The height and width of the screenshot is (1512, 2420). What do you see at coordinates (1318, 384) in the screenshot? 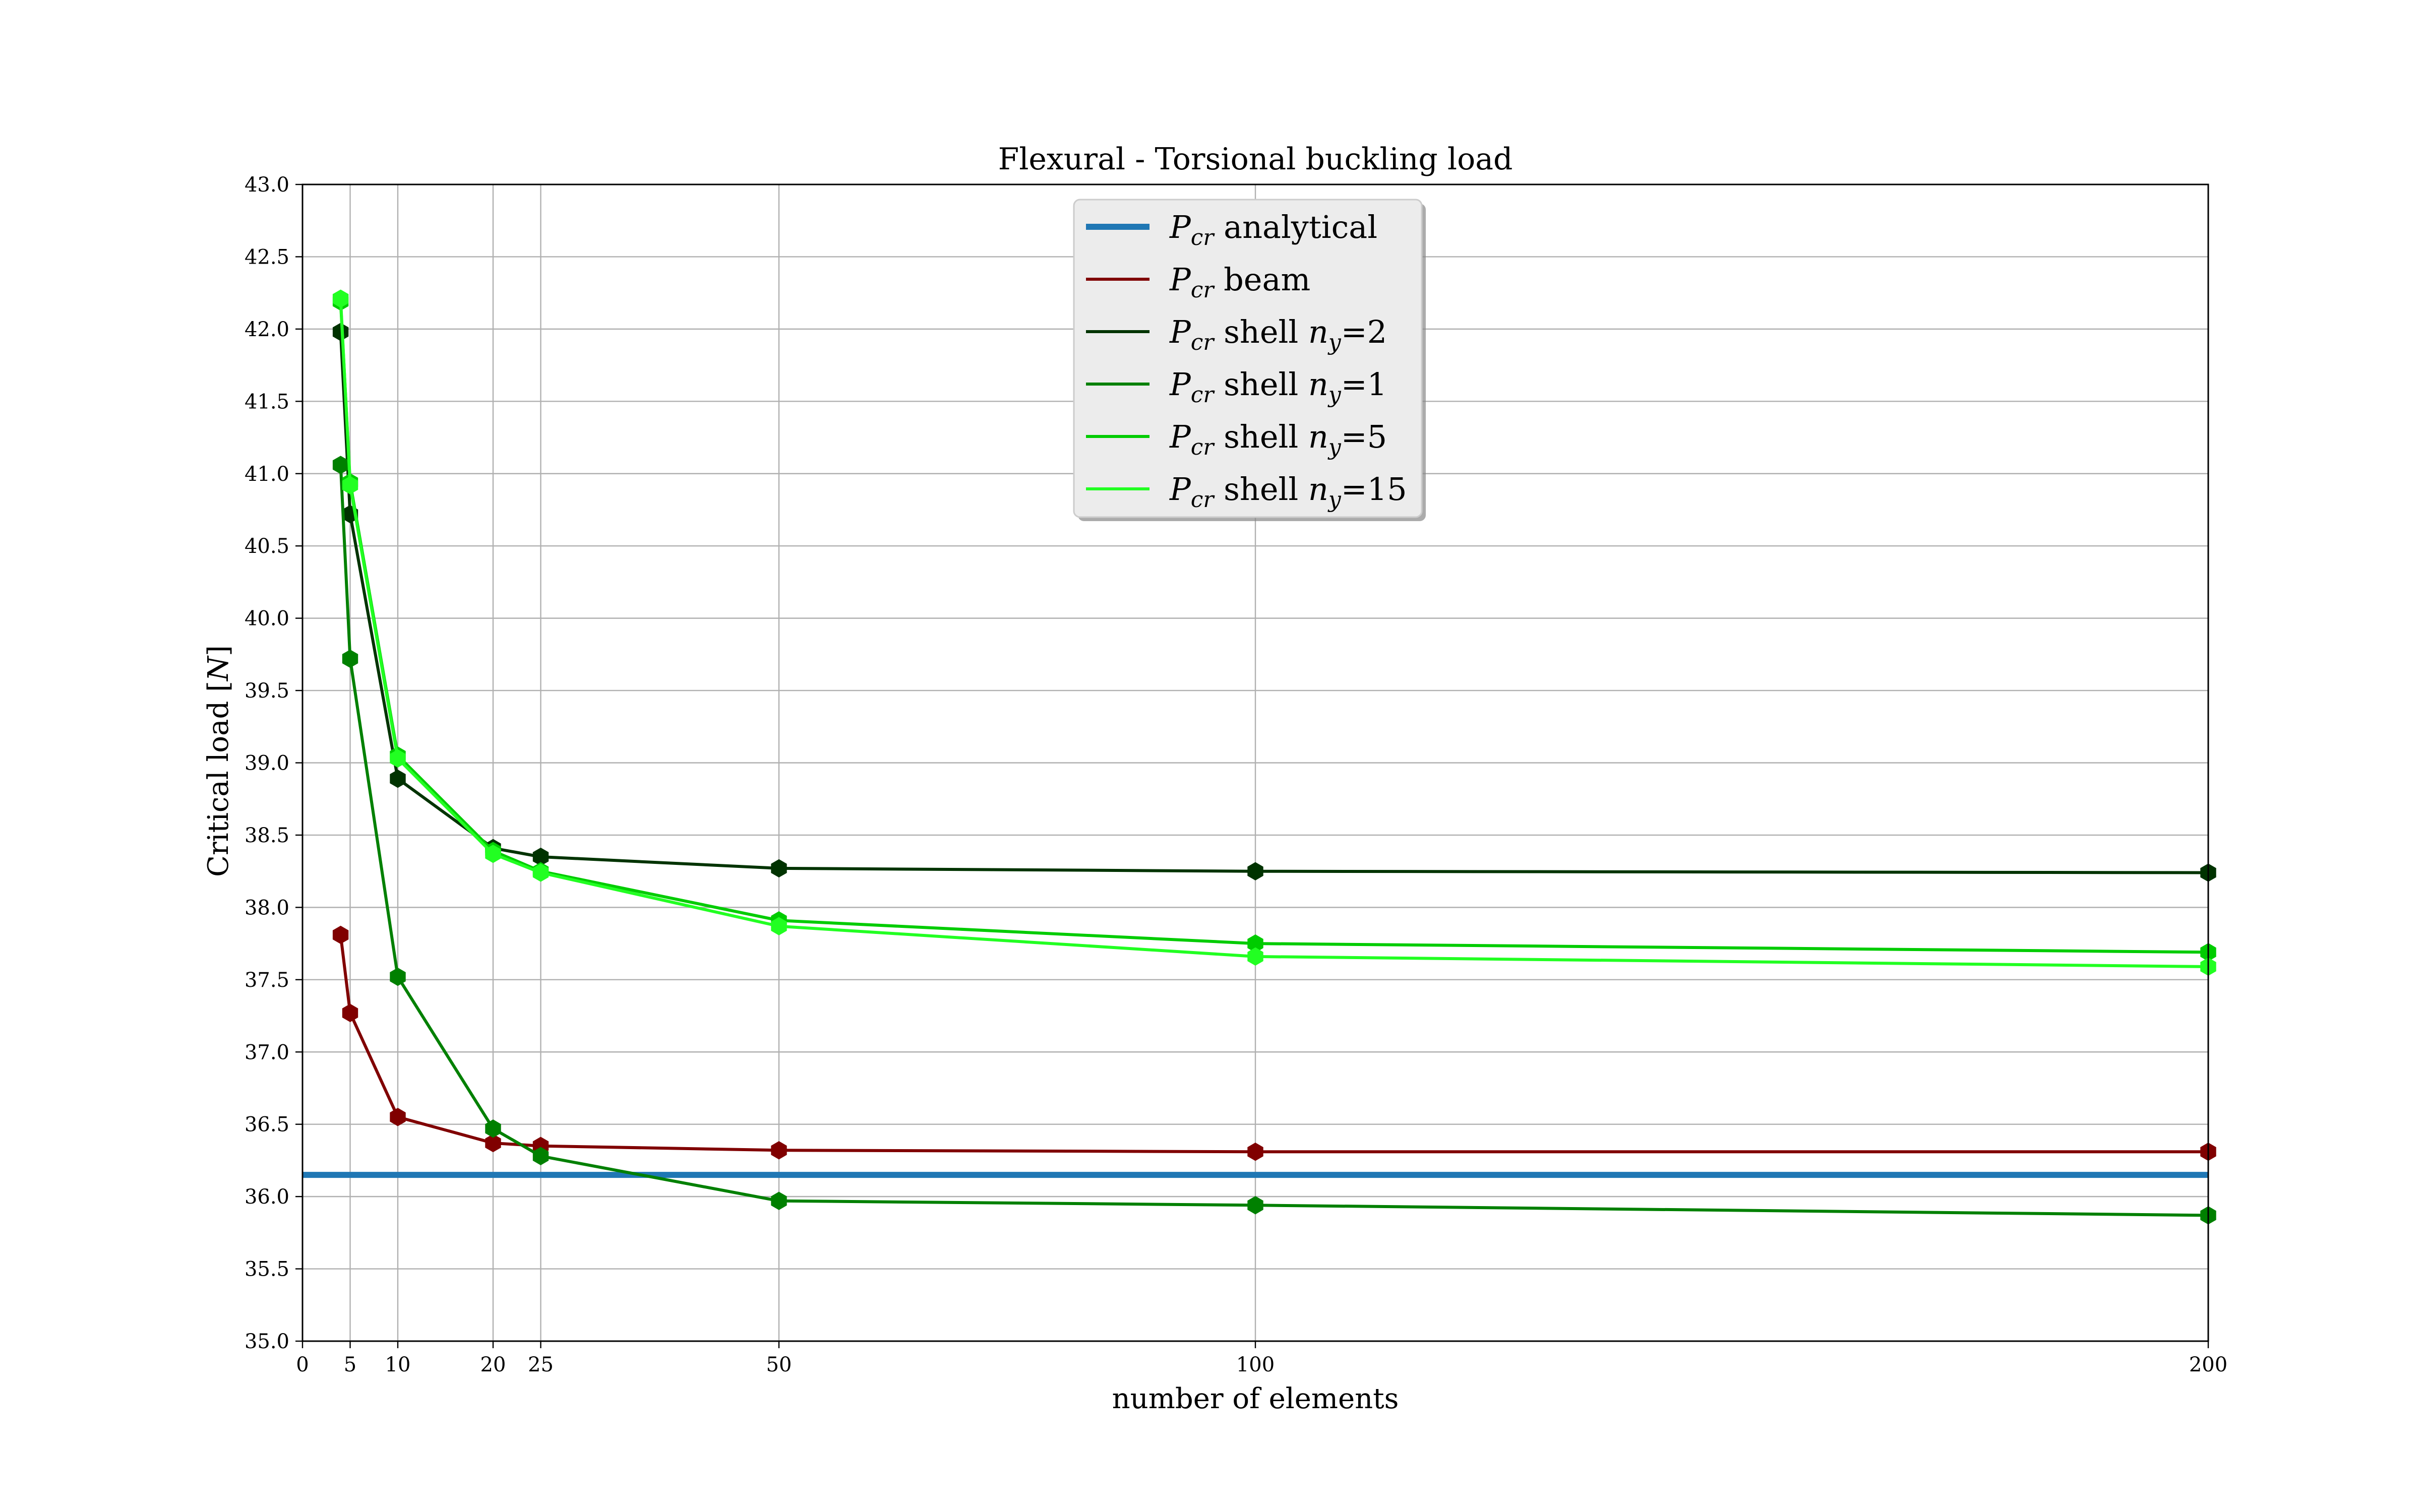
I see `legend-entry-3-n: n` at bounding box center [1318, 384].